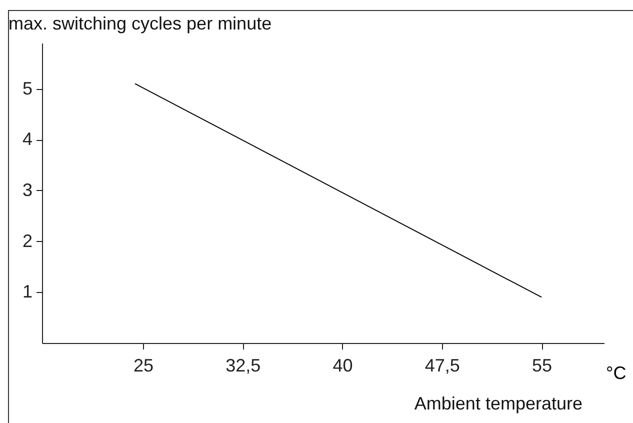  I want to click on y-axis-title: max. switching cycles per minute, so click(140, 24).